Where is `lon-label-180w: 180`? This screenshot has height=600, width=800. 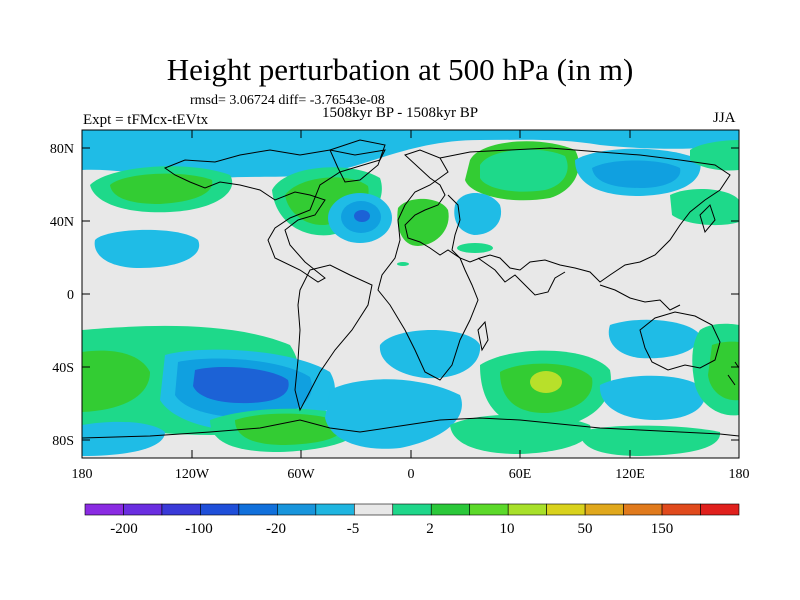
lon-label-180w: 180 is located at coordinates (82, 474).